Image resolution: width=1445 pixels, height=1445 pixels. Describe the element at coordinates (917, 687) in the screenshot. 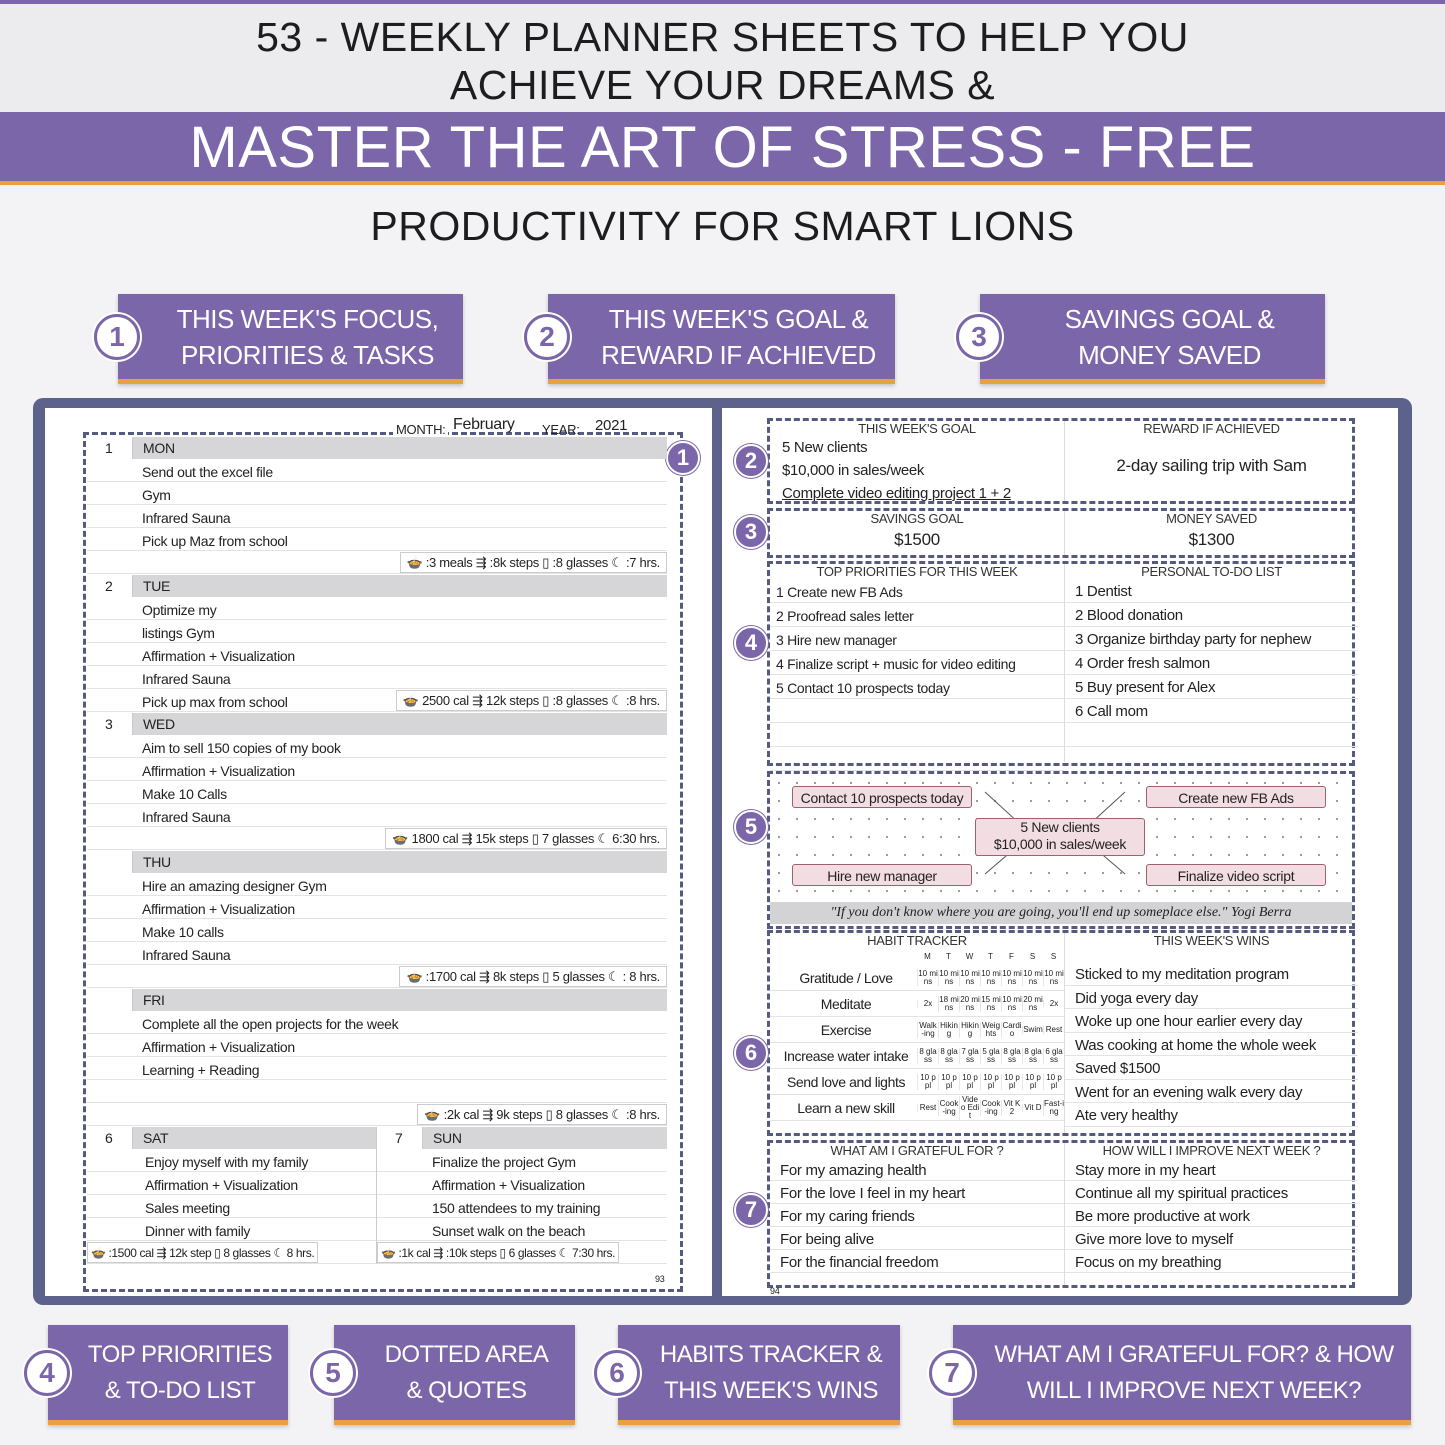

I see `priority-item: 5 Contact 10 prospects today` at that location.